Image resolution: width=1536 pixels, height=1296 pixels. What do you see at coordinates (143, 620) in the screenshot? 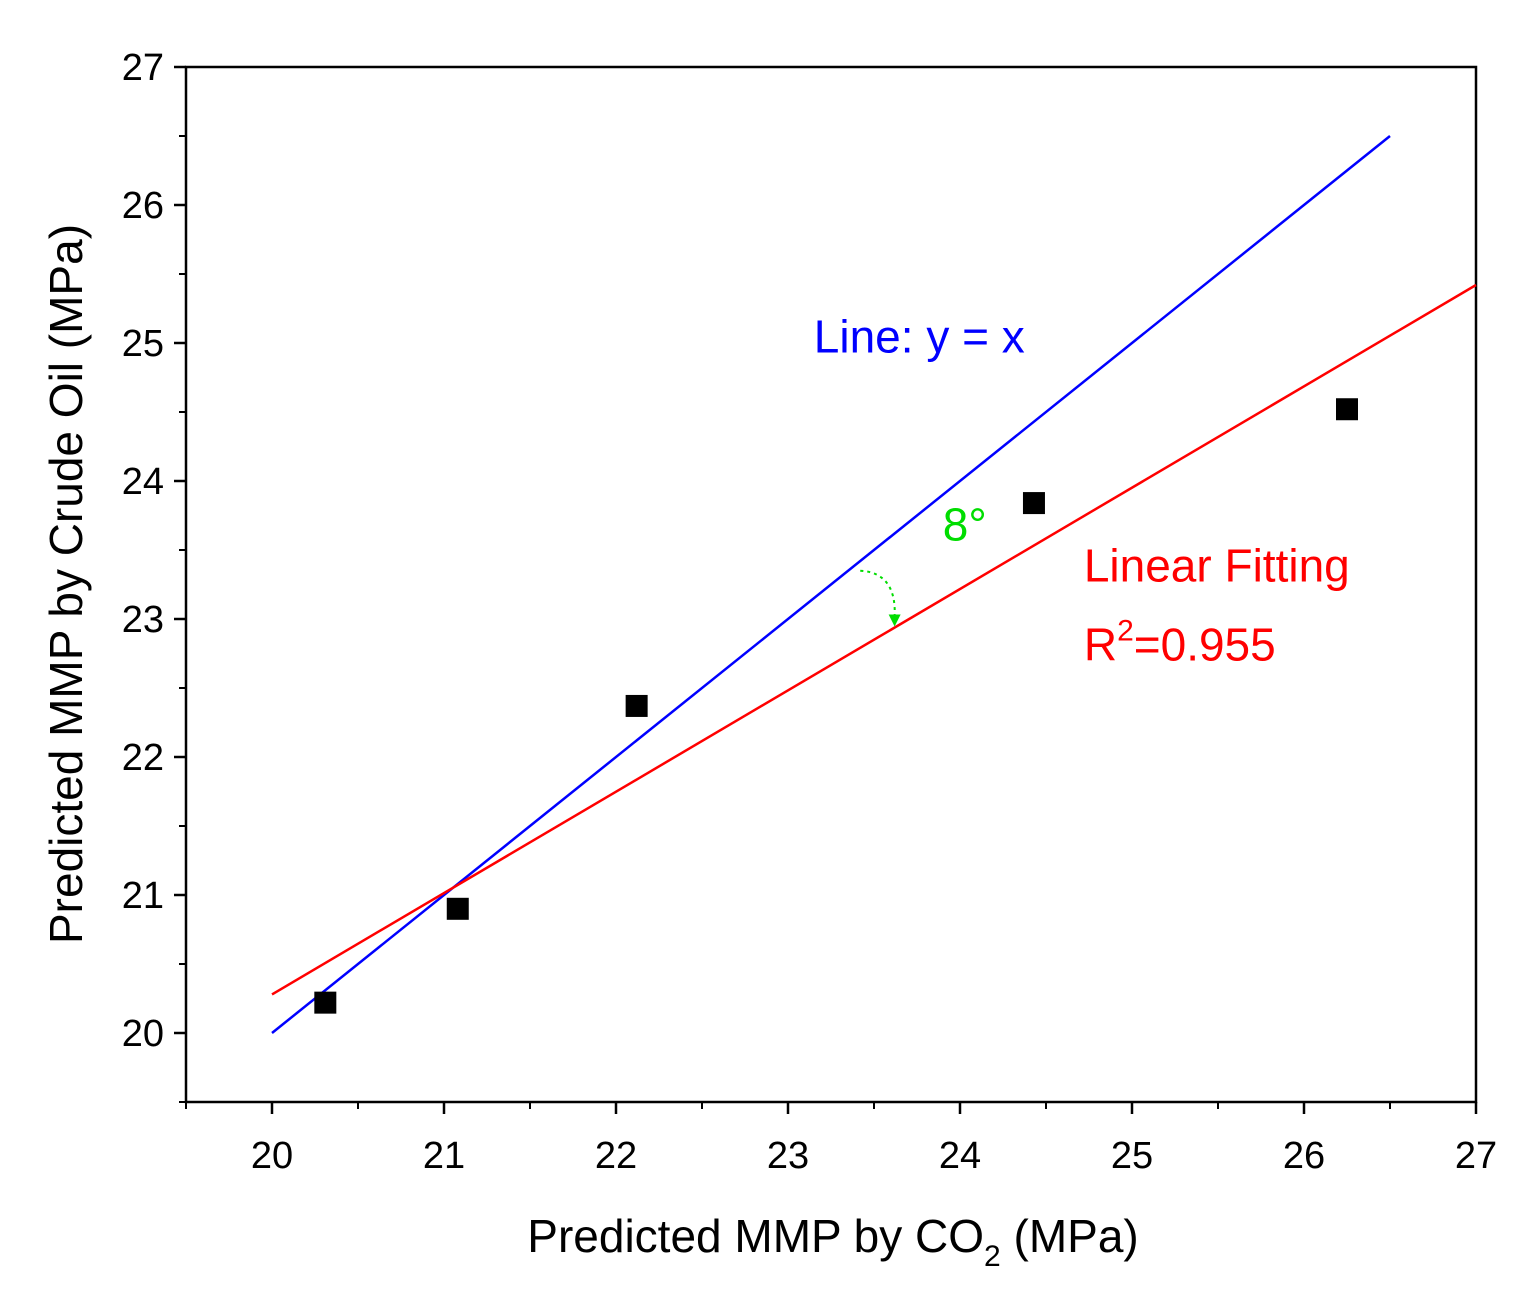
I see `y-tick-label: 23` at bounding box center [143, 620].